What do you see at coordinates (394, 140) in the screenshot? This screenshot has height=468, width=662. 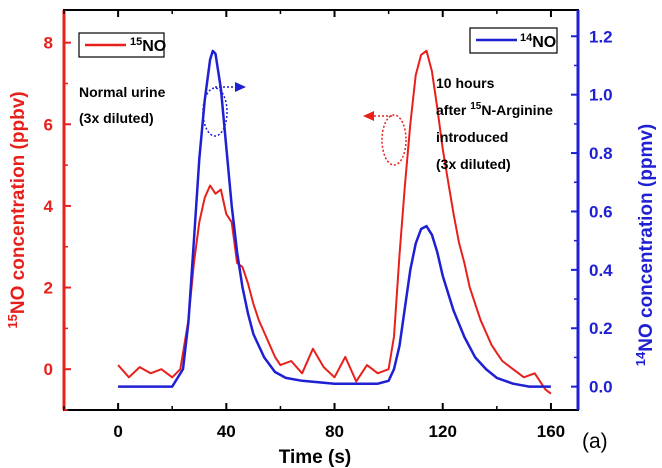 I see `red-callout-ellipse` at bounding box center [394, 140].